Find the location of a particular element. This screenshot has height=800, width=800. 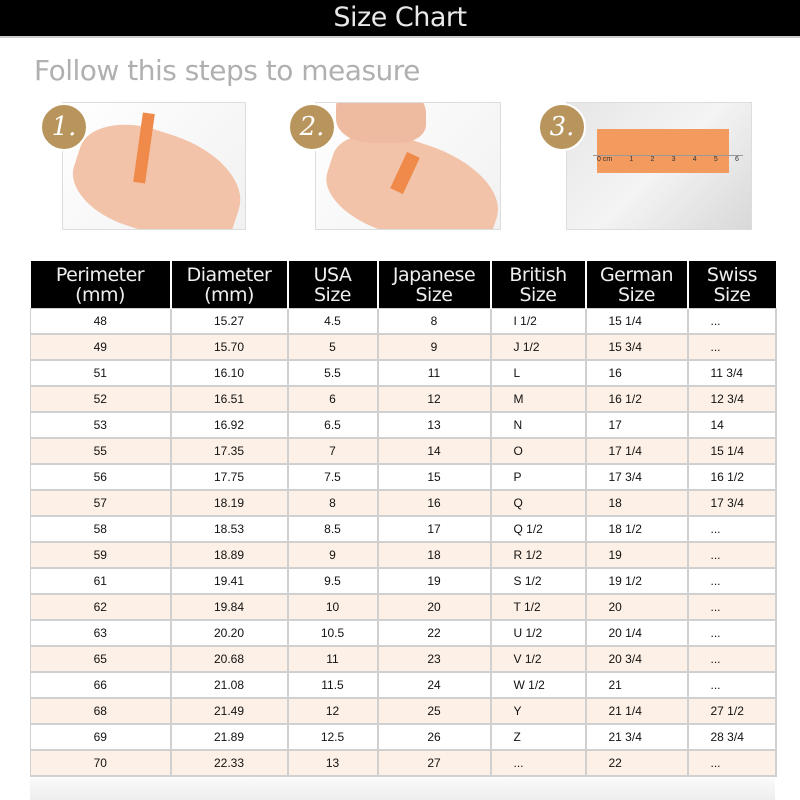

step-1-badge: 1. is located at coordinates (64, 127).